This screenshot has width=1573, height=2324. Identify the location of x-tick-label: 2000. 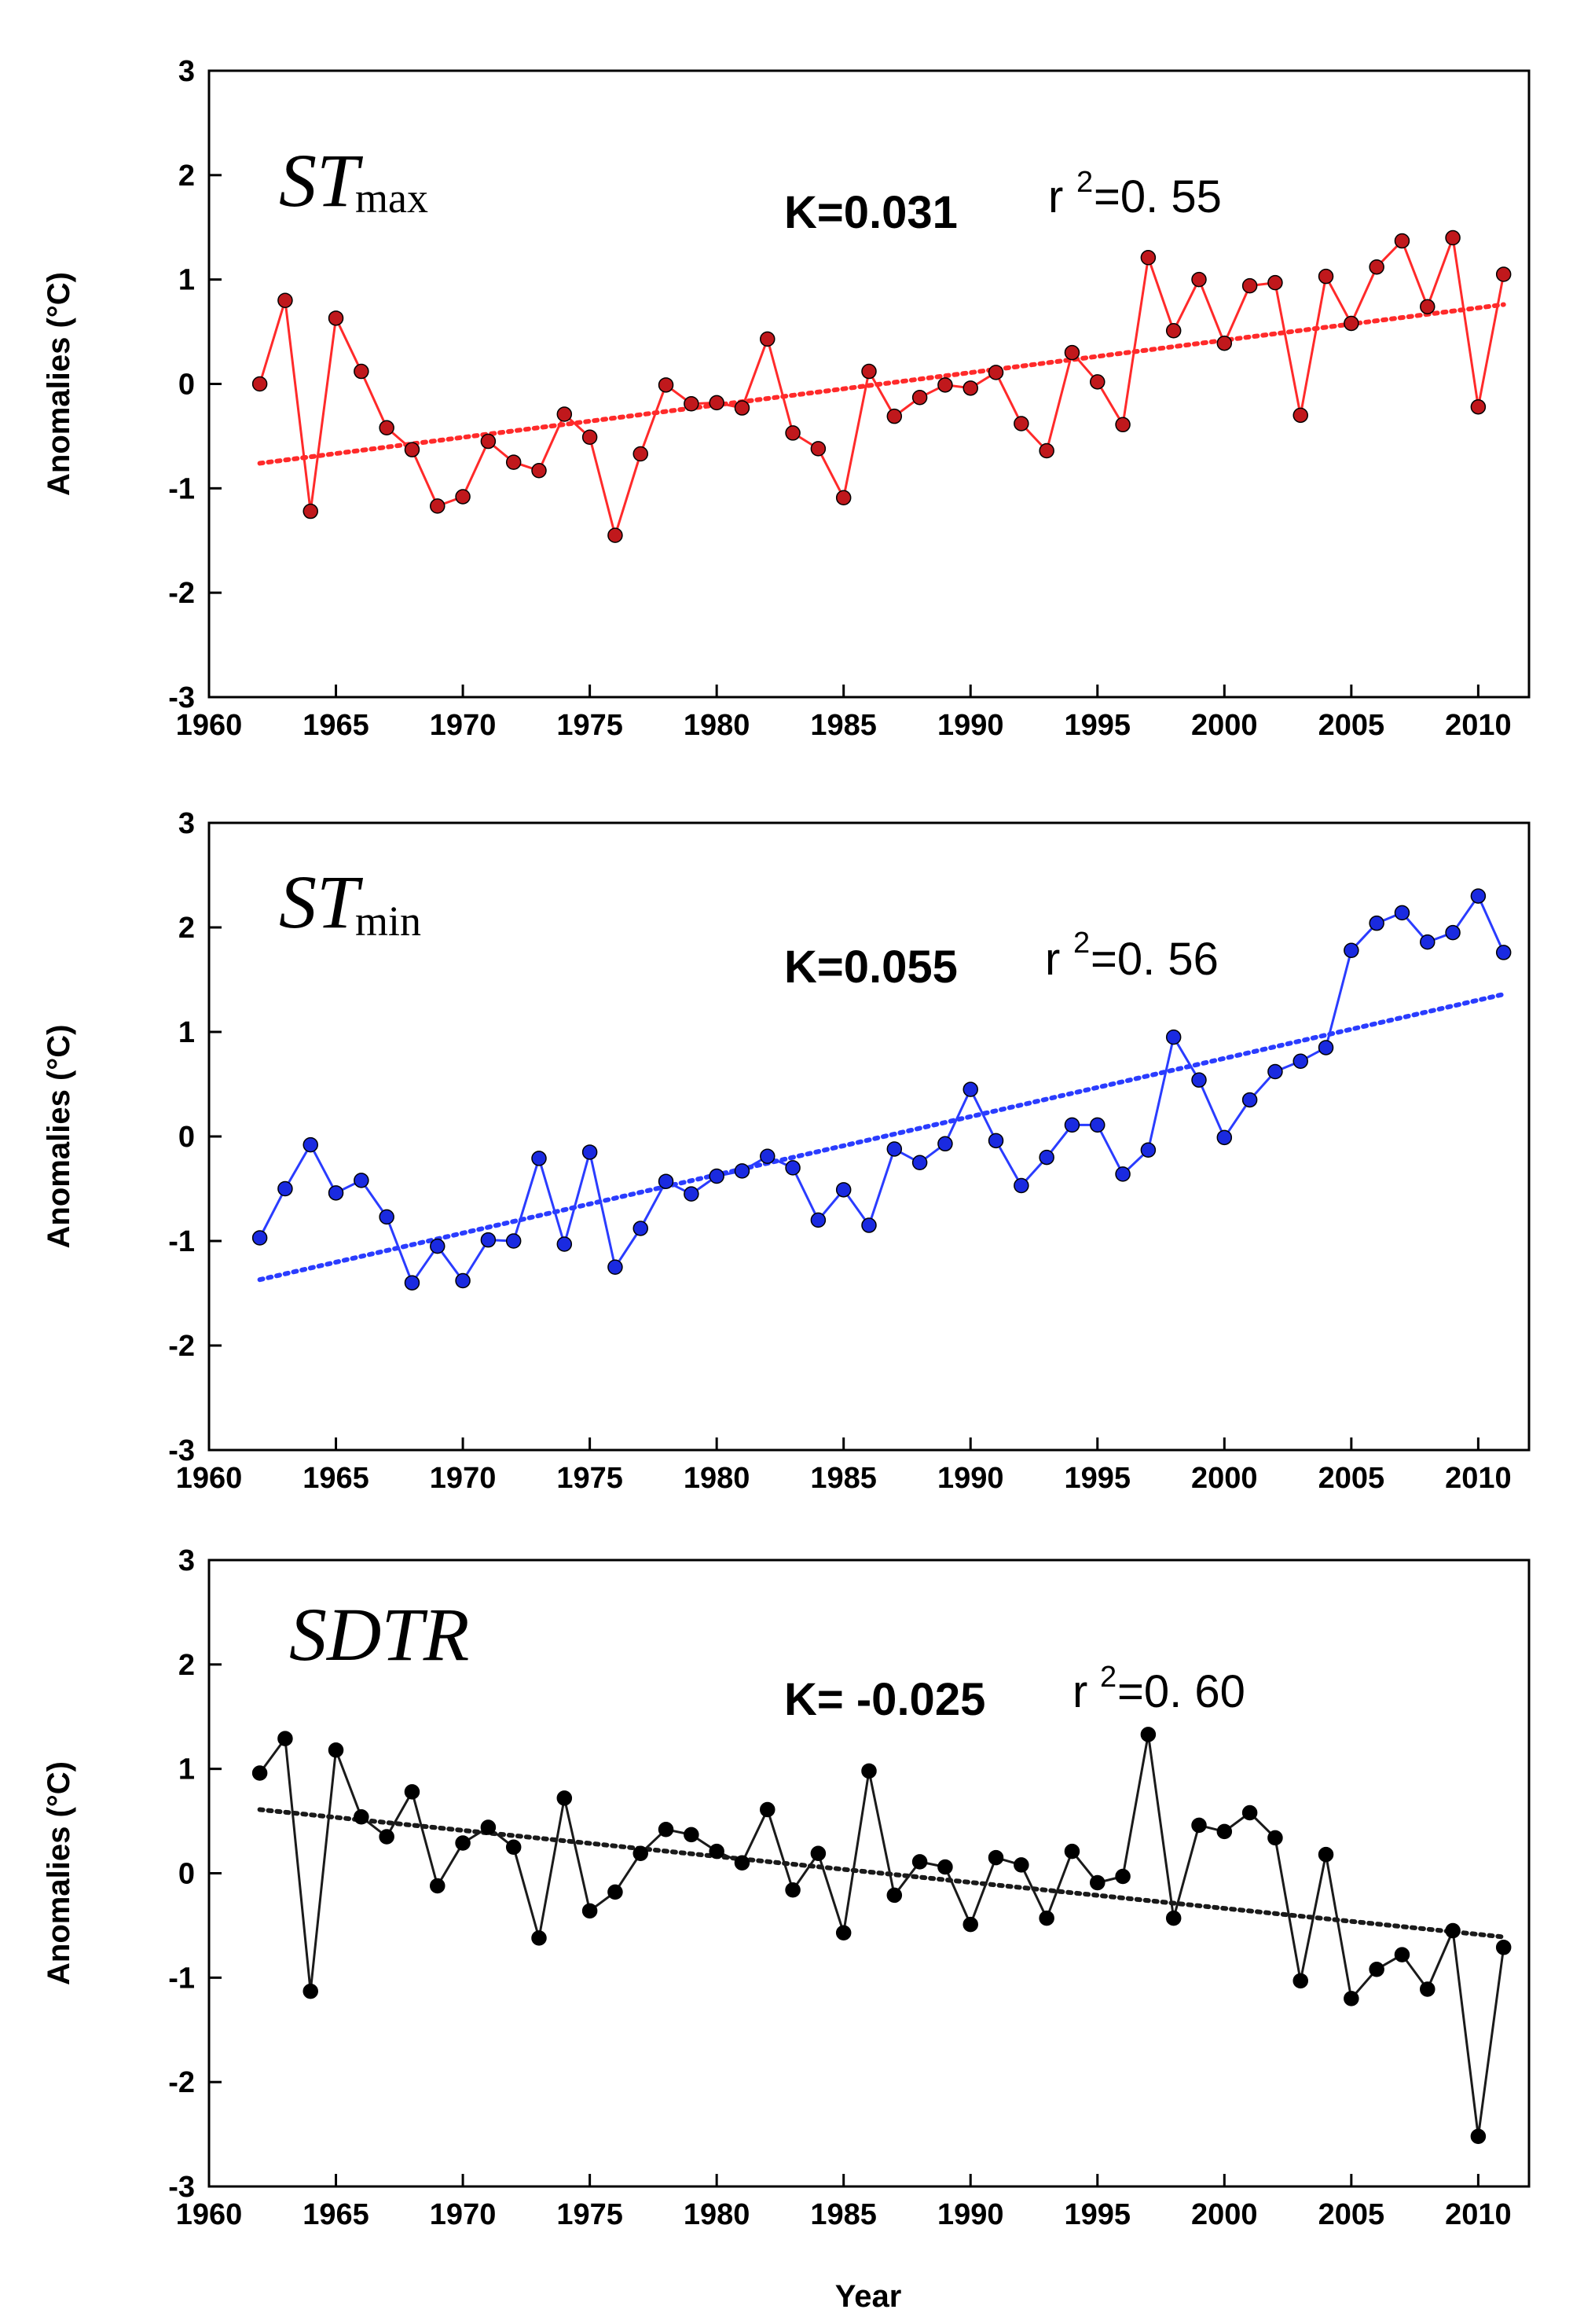
(1224, 1478).